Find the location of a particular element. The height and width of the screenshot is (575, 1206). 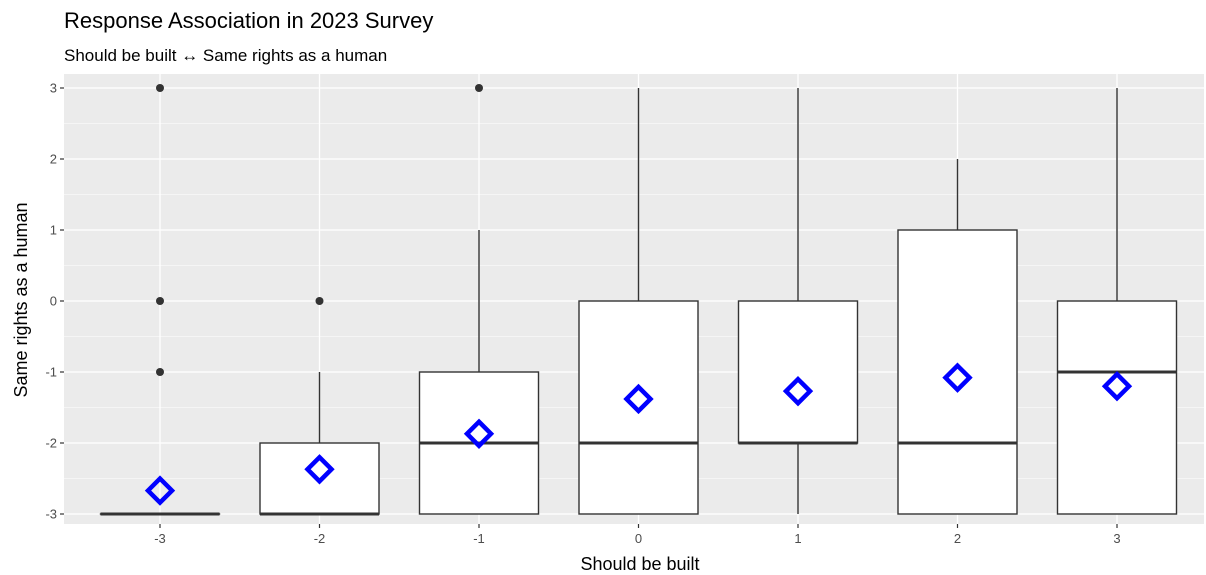

y-tick-label: 1 is located at coordinates (53, 230).